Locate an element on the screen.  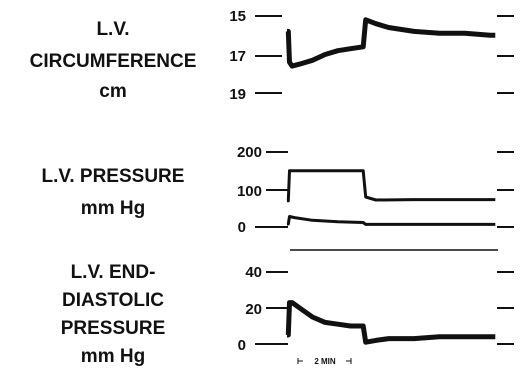
panel2-ylabel-line2: mm Hg is located at coordinates (113, 208).